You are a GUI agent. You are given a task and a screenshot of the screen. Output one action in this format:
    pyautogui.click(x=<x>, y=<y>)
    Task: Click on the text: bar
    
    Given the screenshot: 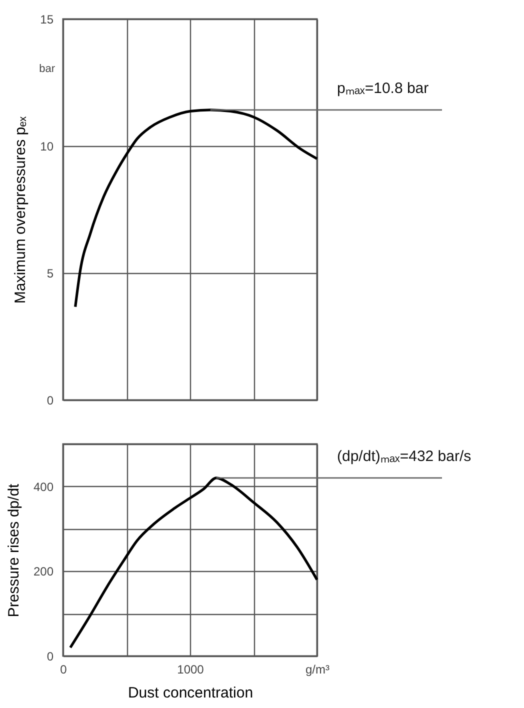 What is the action you would take?
    pyautogui.click(x=47, y=69)
    